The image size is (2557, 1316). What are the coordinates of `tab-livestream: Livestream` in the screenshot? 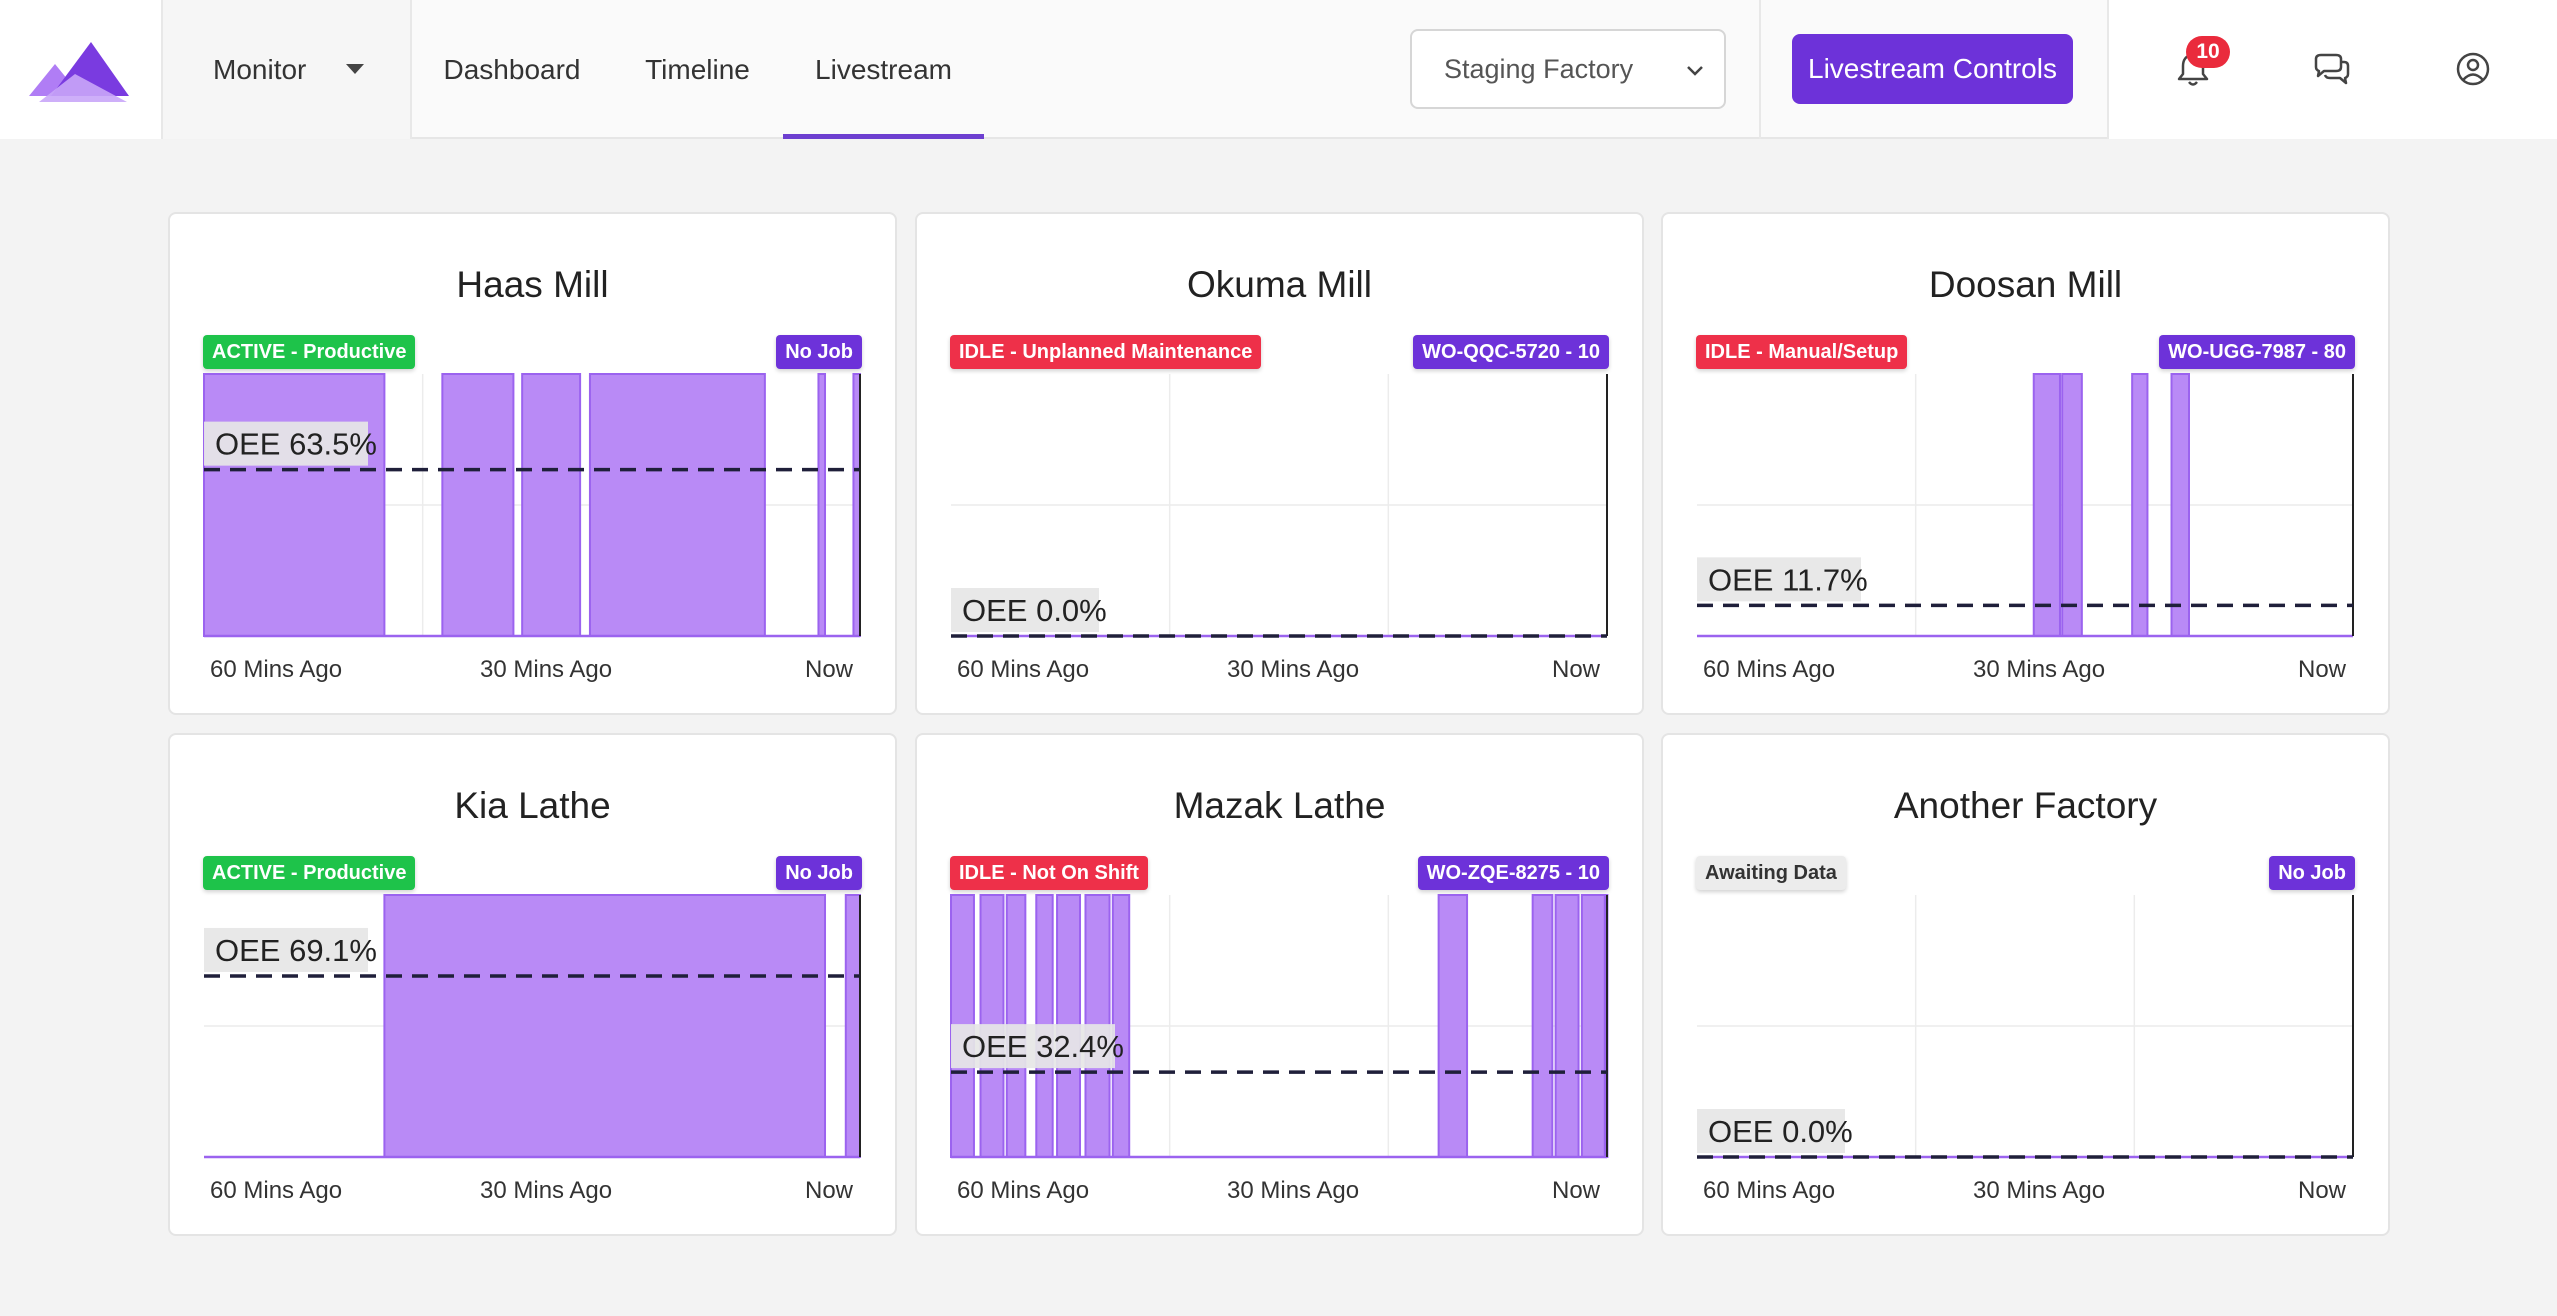 It's located at (883, 69).